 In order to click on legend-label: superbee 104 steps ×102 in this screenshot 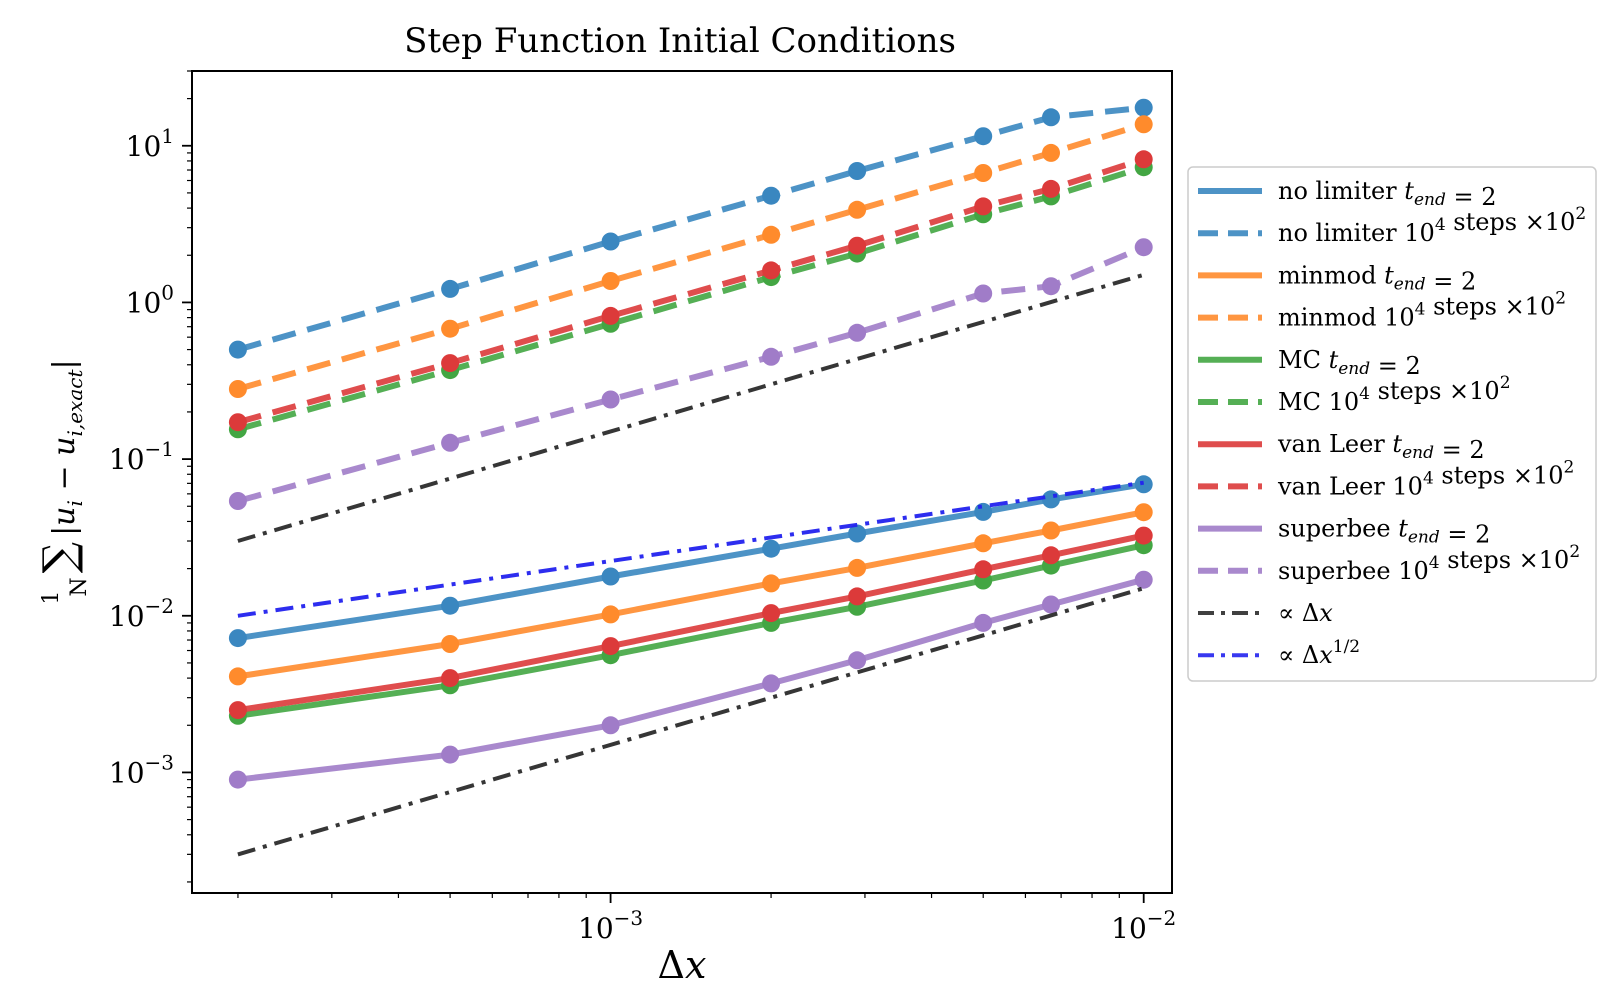, I will do `click(1429, 563)`.